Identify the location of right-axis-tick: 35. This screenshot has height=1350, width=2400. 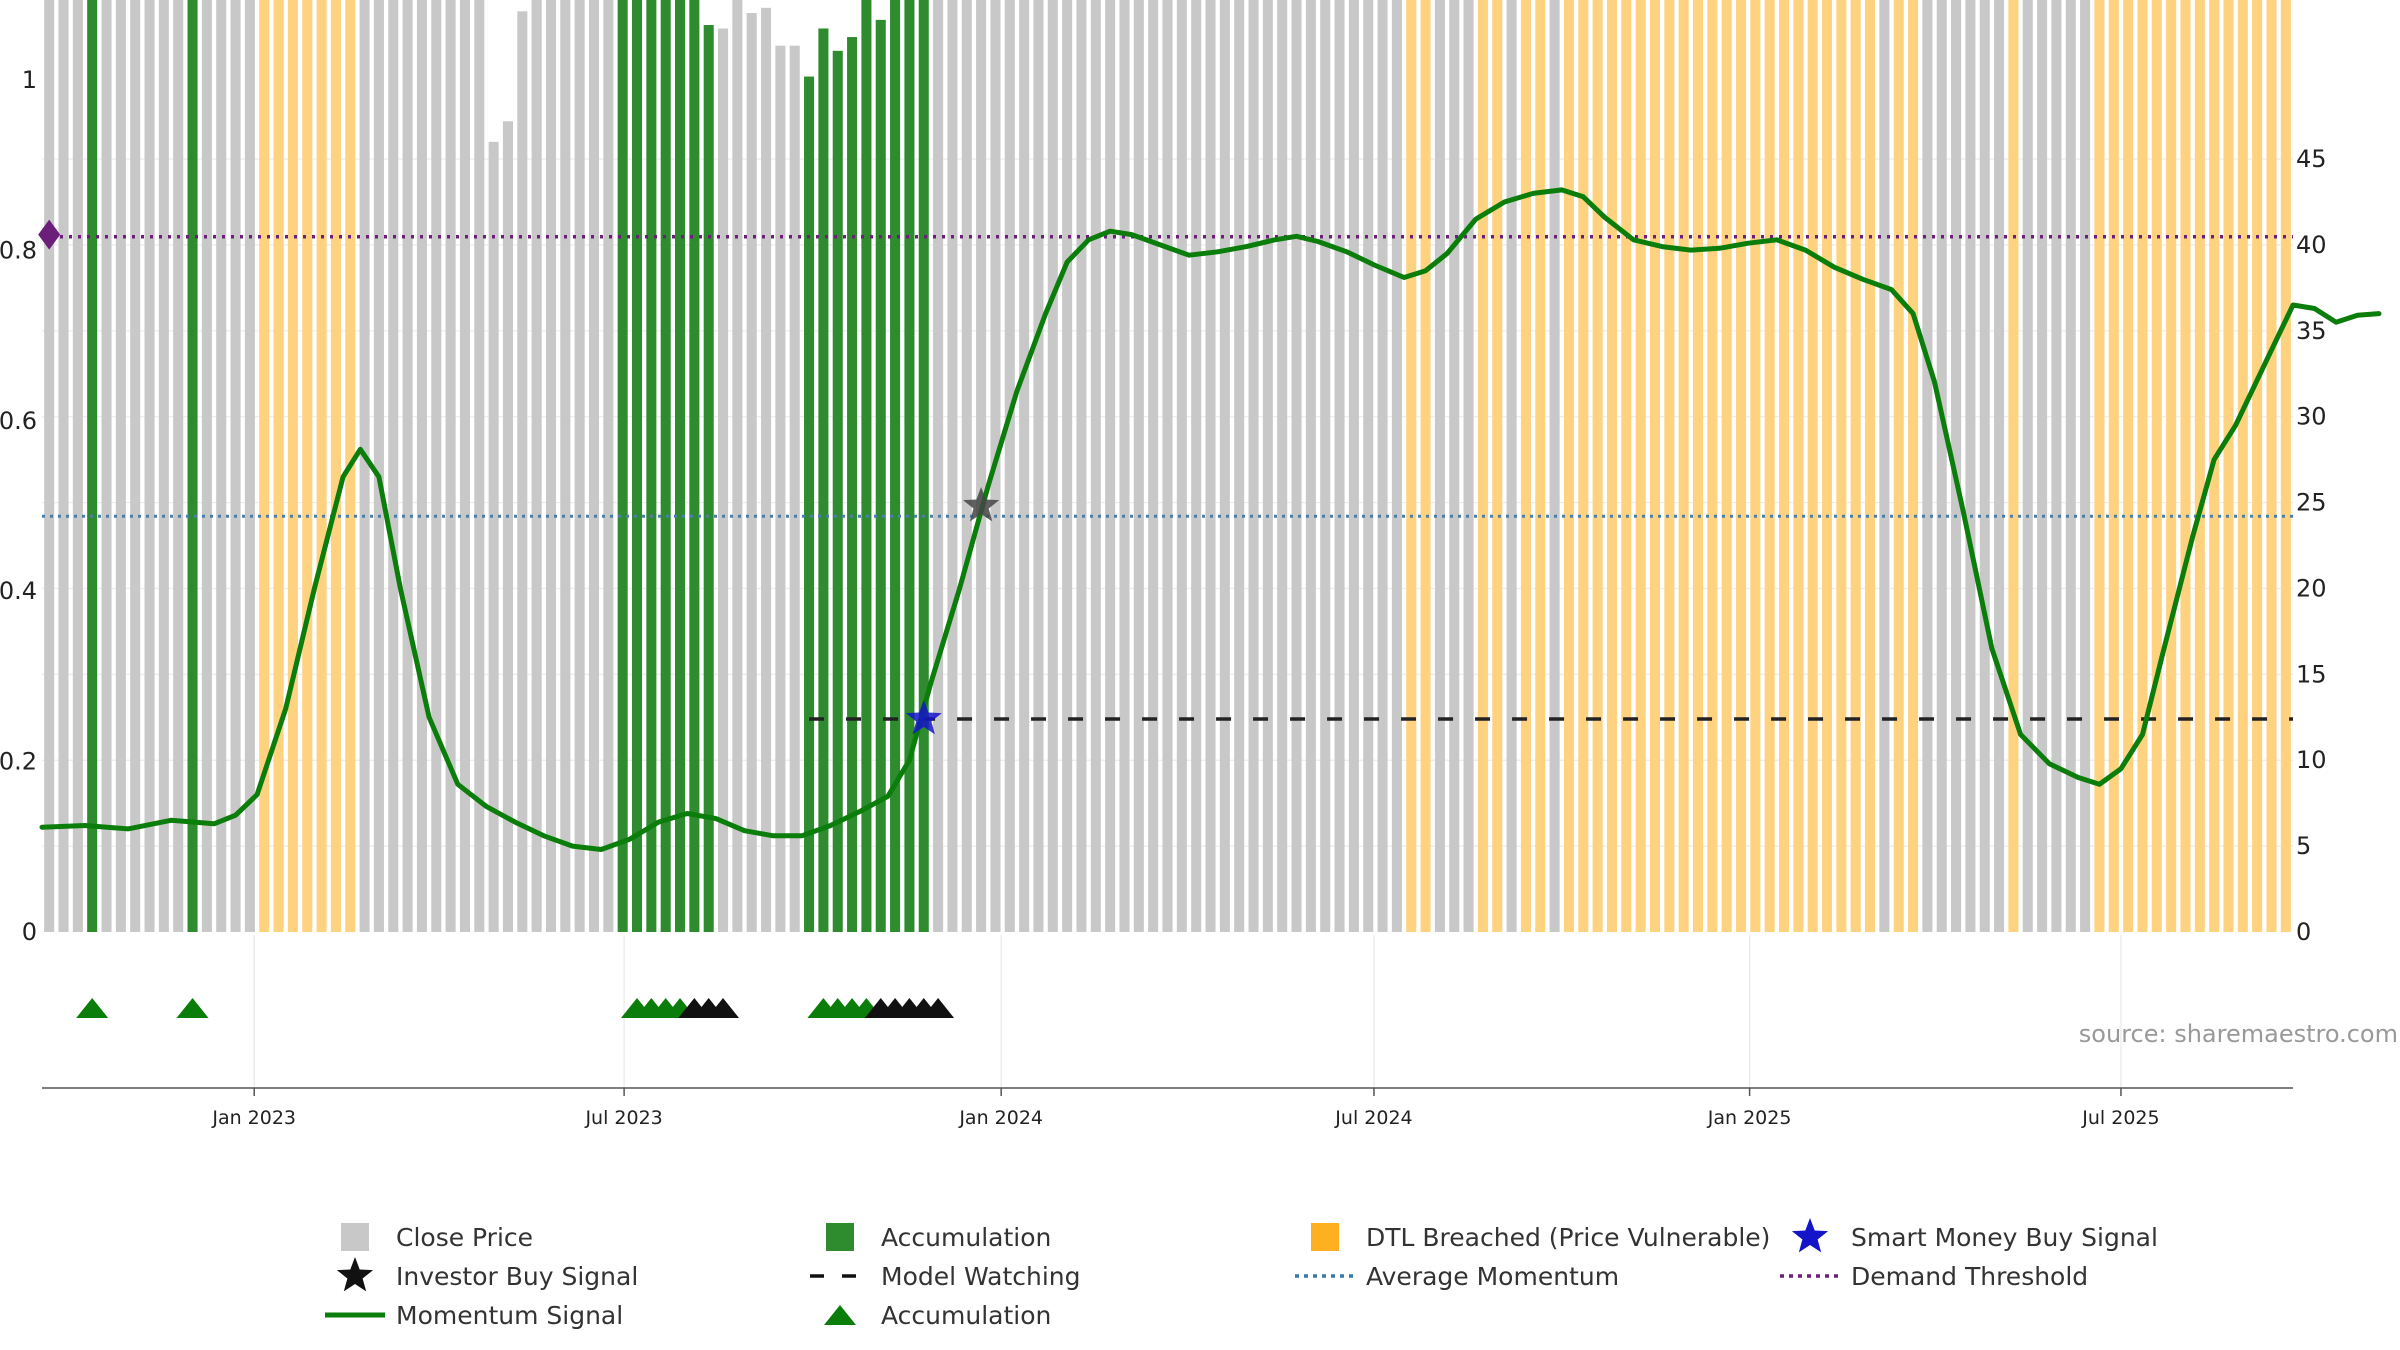
(2311, 331).